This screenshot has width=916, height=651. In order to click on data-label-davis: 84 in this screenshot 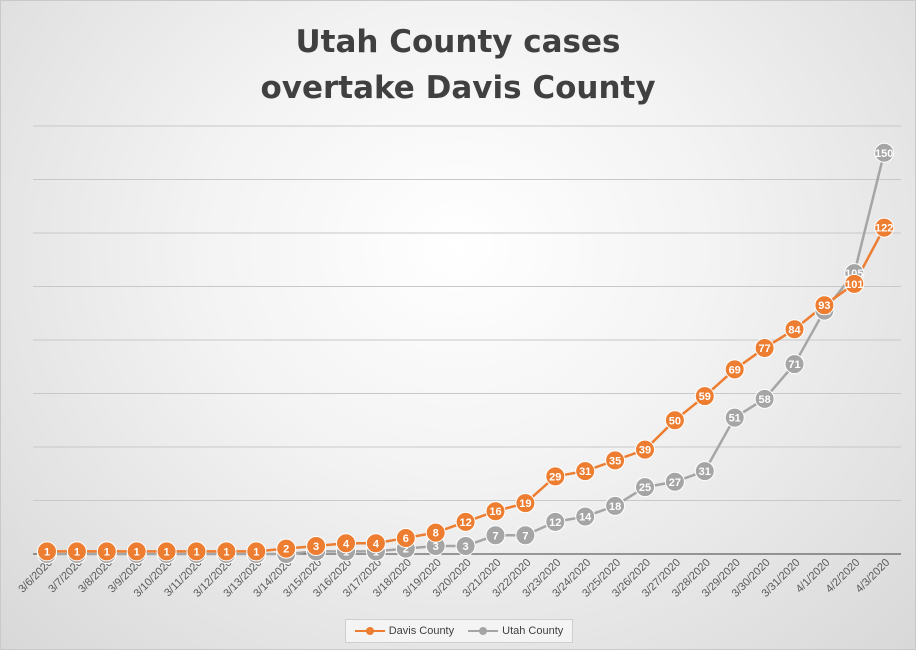, I will do `click(794, 330)`.